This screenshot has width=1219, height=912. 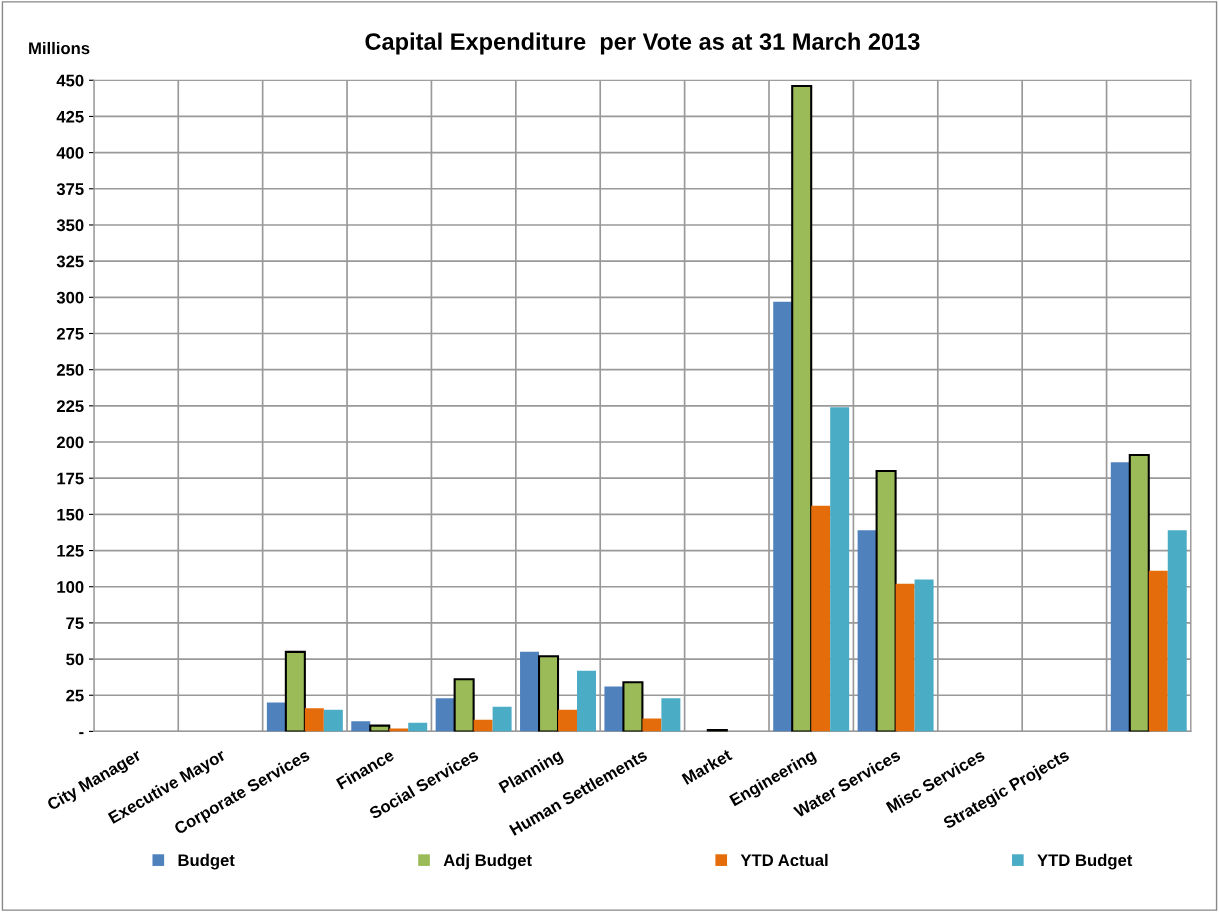 What do you see at coordinates (487, 861) in the screenshot?
I see `legend-label: Adj Budget` at bounding box center [487, 861].